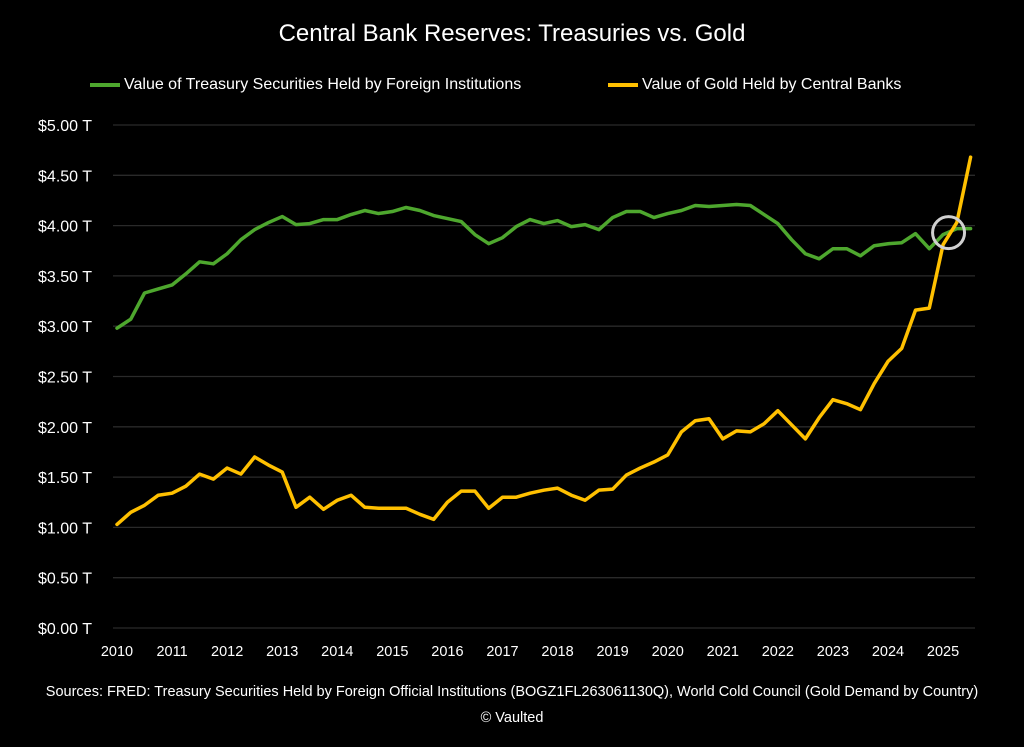 The width and height of the screenshot is (1024, 747). Describe the element at coordinates (65, 428) in the screenshot. I see `y-tick-label: $2.00 T` at that location.